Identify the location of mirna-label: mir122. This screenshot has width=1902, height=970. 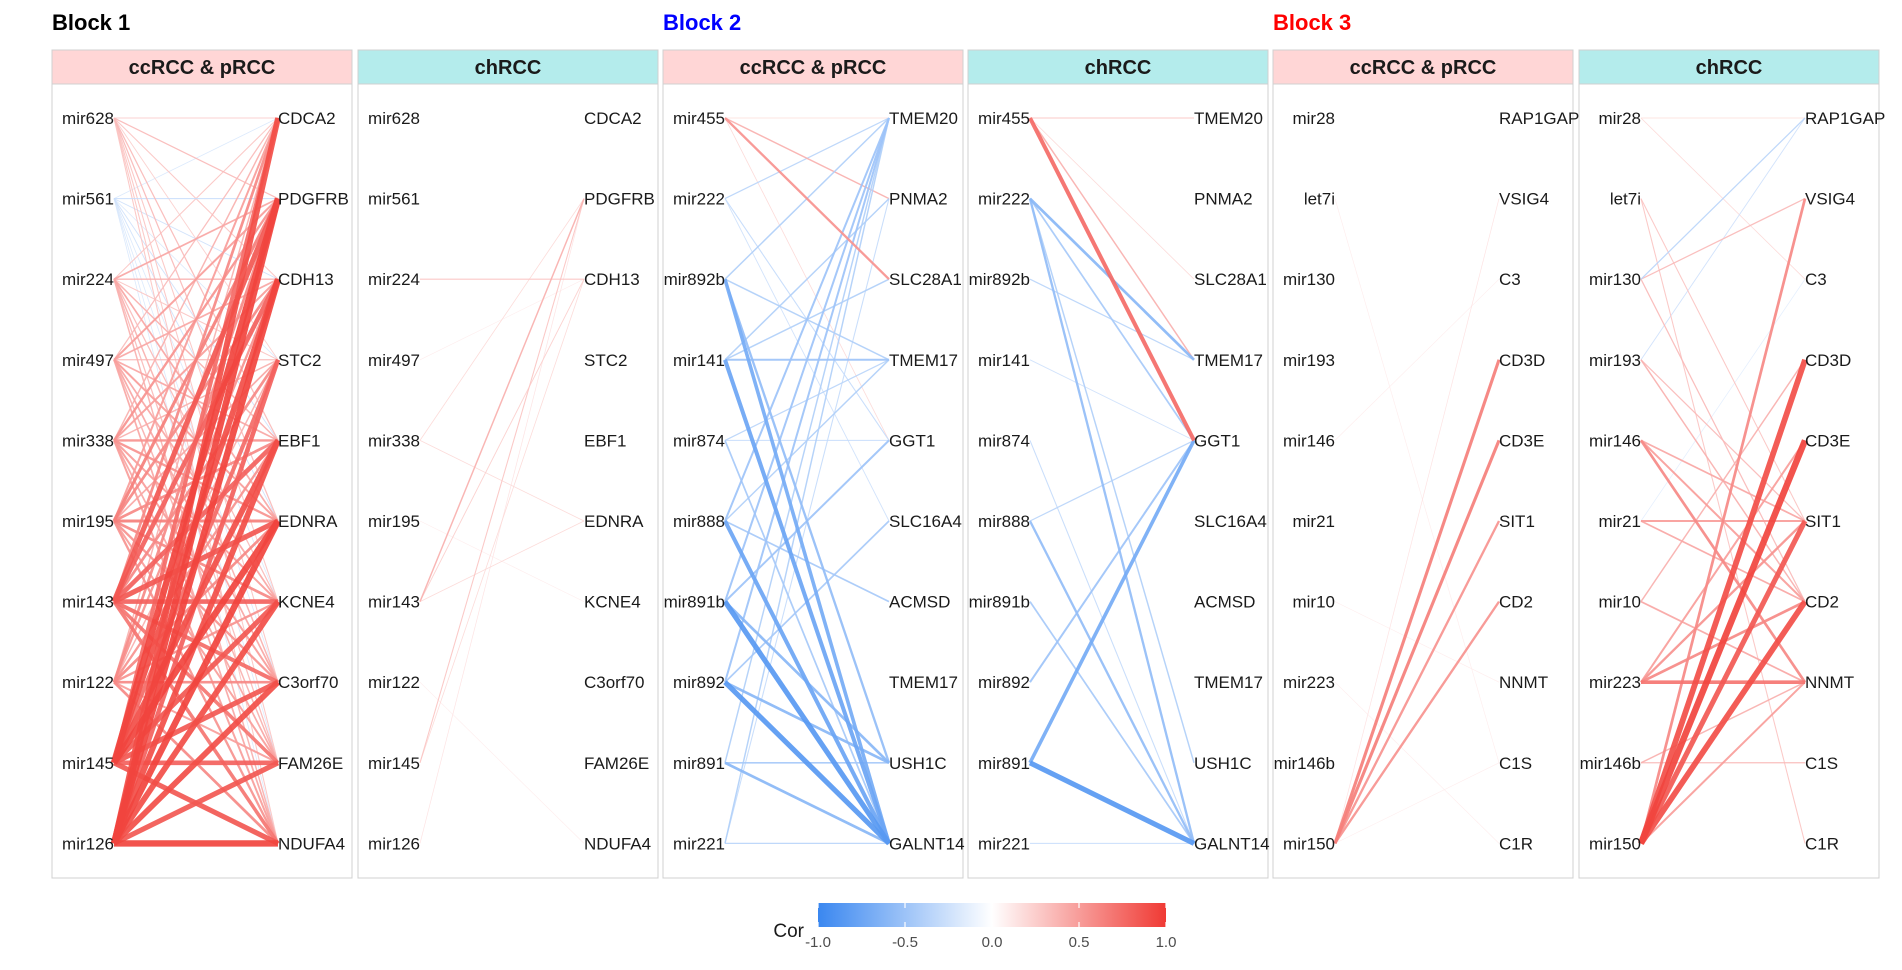
(394, 682).